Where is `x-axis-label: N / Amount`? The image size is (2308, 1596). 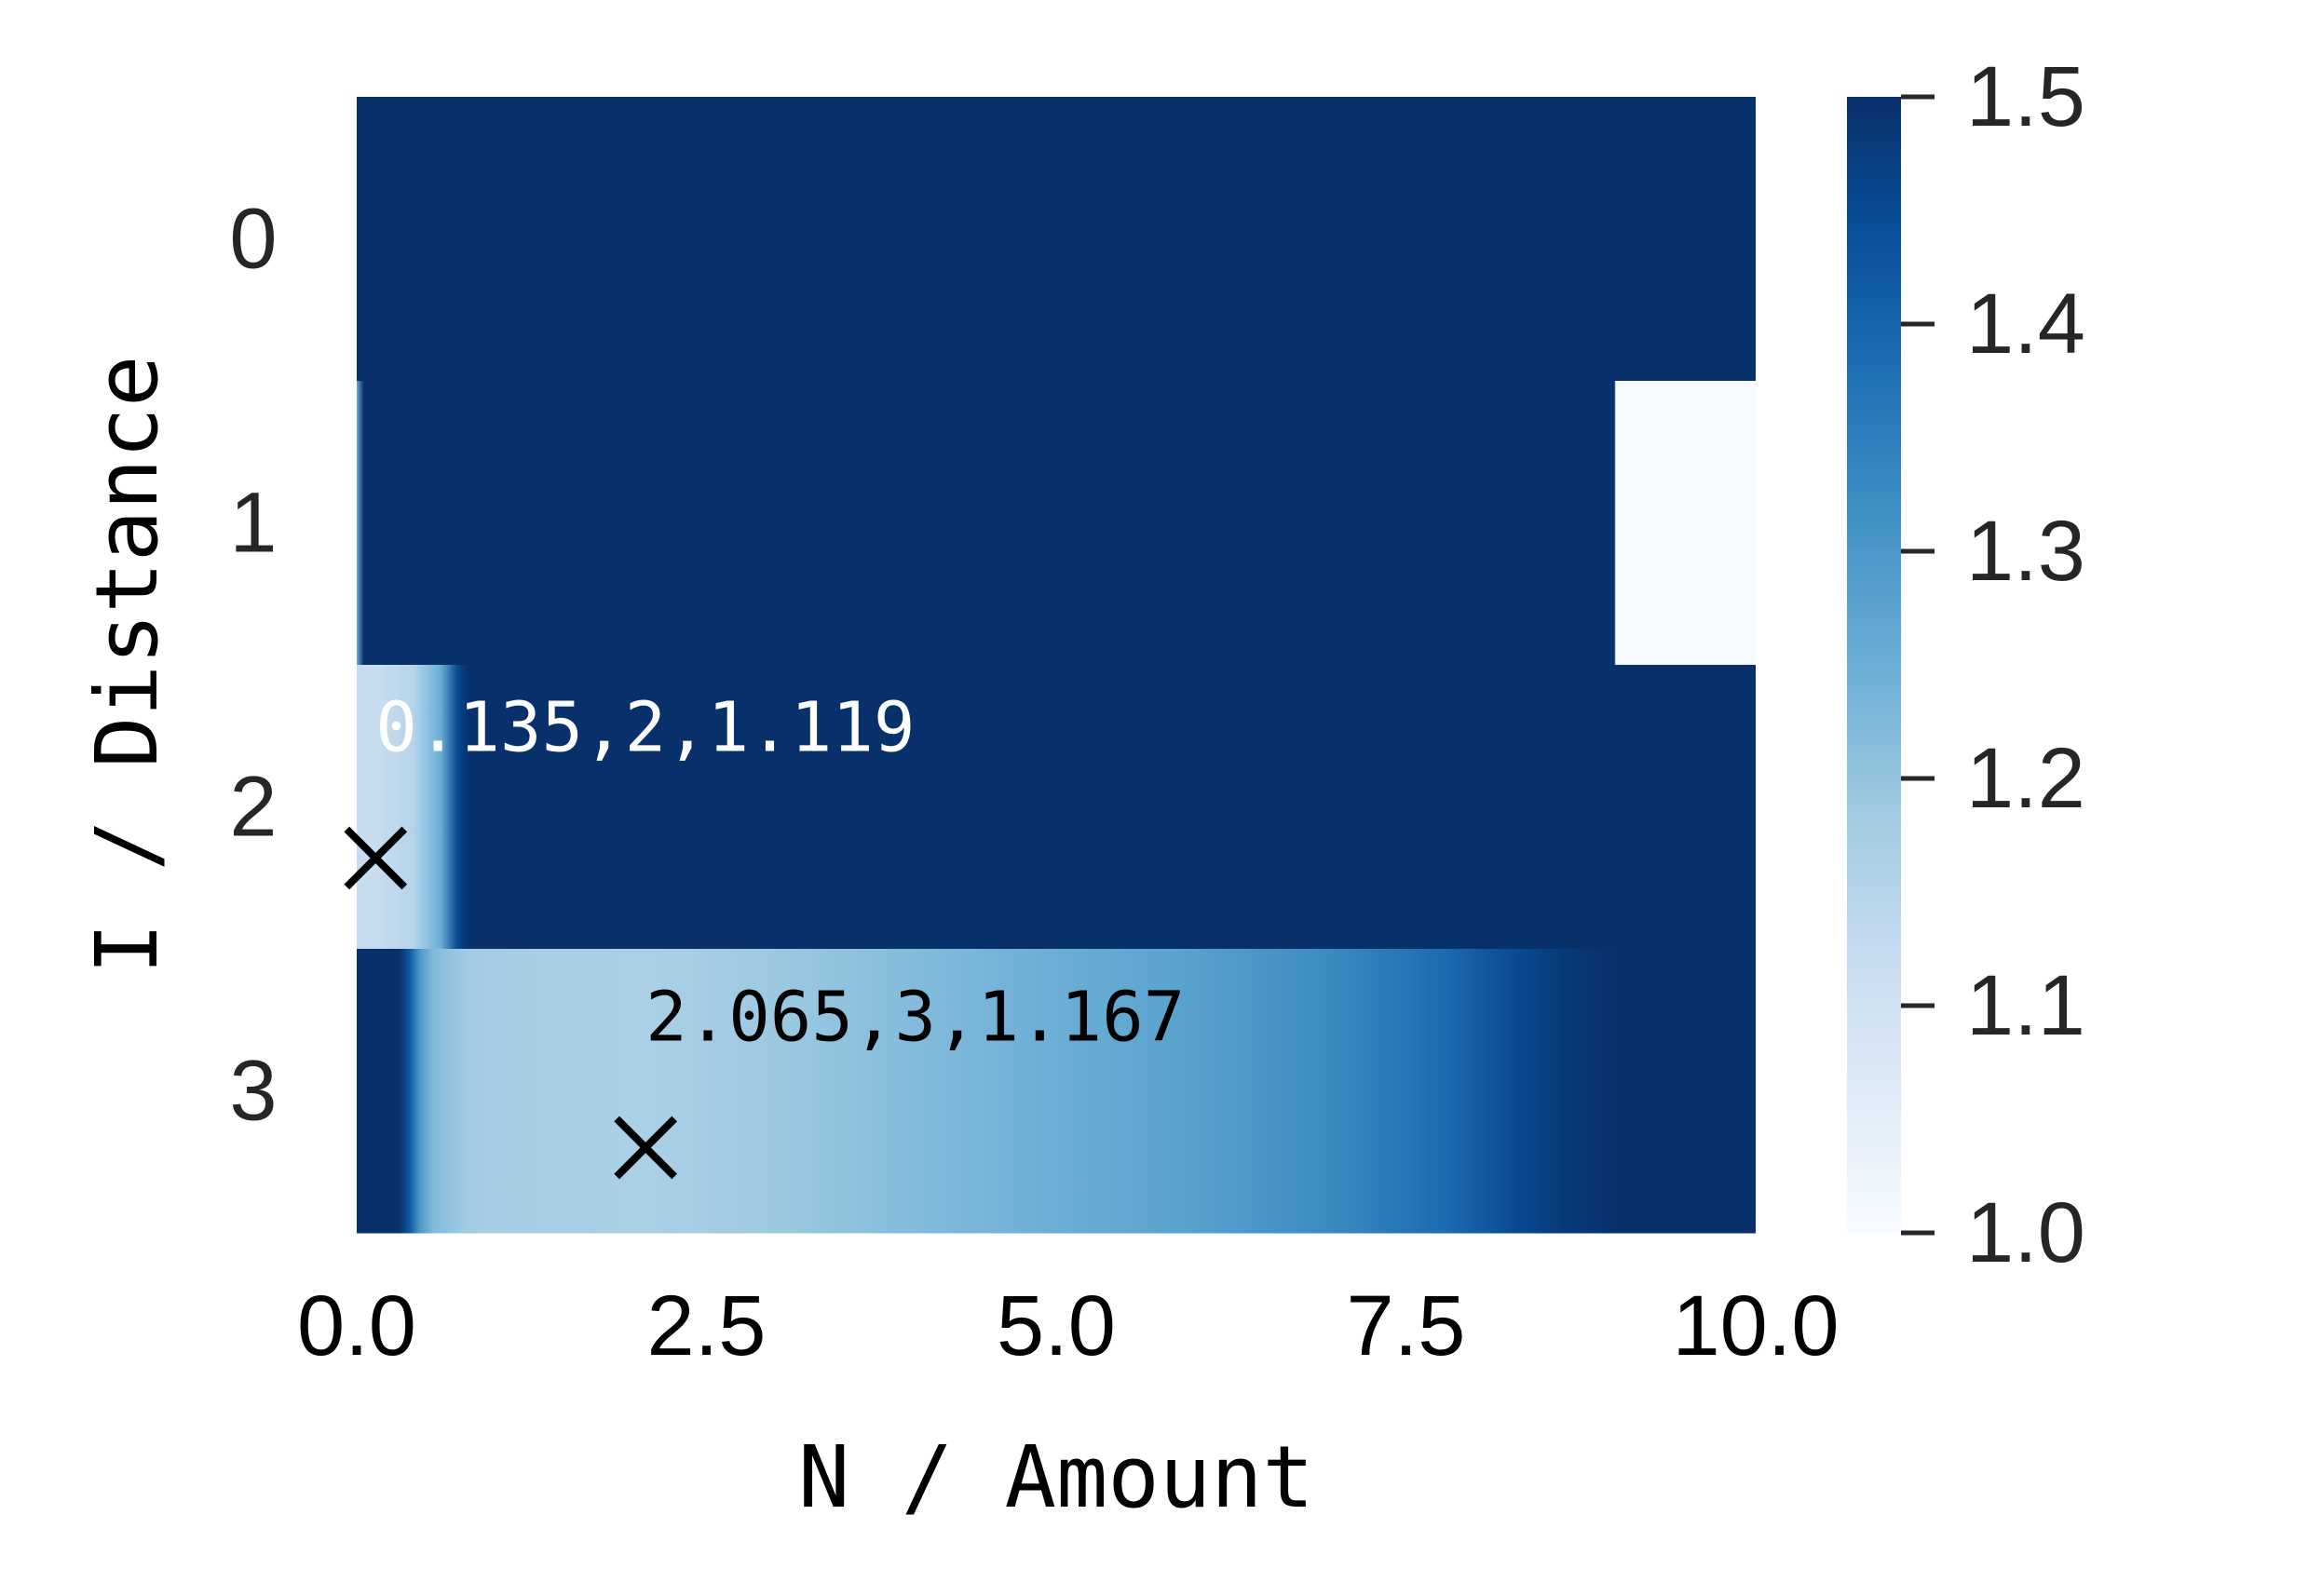 x-axis-label: N / Amount is located at coordinates (1056, 1477).